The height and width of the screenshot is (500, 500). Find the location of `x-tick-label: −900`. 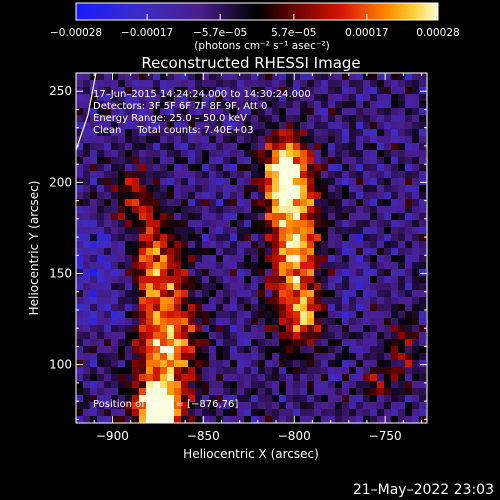

x-tick-label: −900 is located at coordinates (112, 436).